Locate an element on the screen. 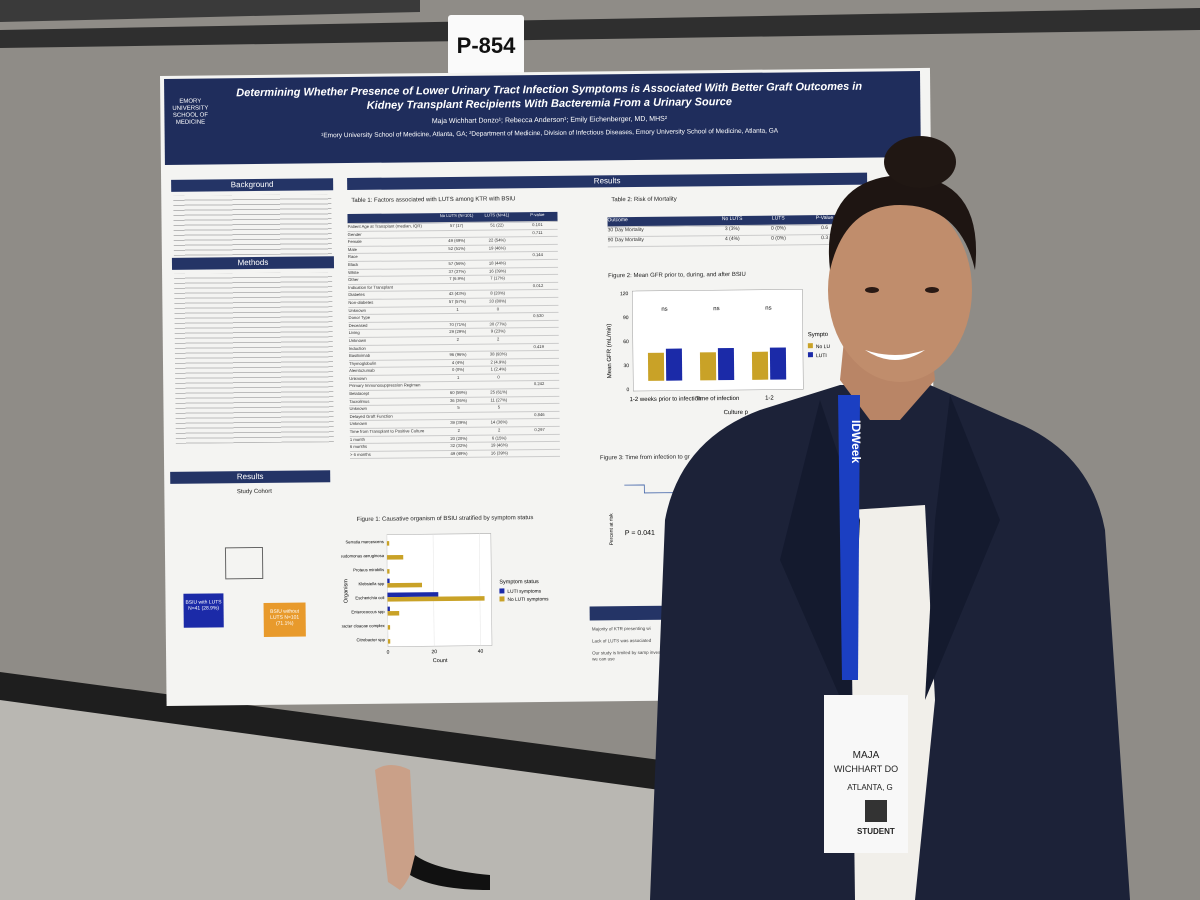 The image size is (1200, 900). passerby-shoe is located at coordinates (450, 872).